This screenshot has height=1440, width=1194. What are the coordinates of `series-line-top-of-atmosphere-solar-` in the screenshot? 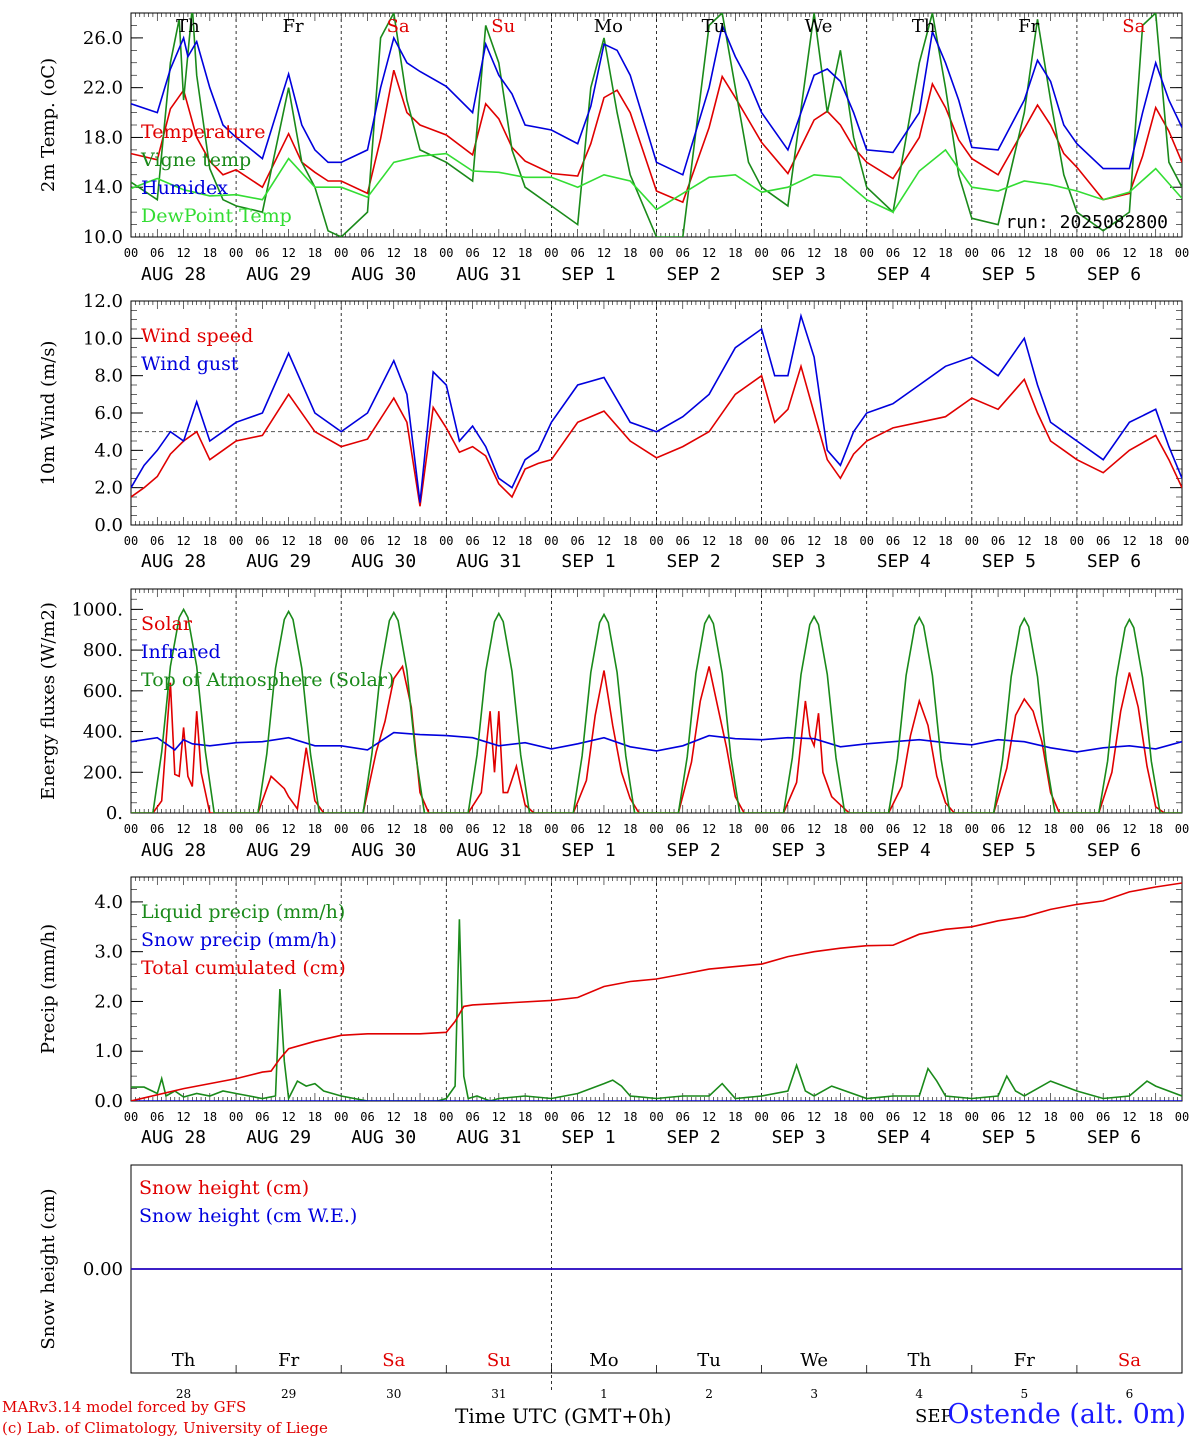 It's located at (656, 710).